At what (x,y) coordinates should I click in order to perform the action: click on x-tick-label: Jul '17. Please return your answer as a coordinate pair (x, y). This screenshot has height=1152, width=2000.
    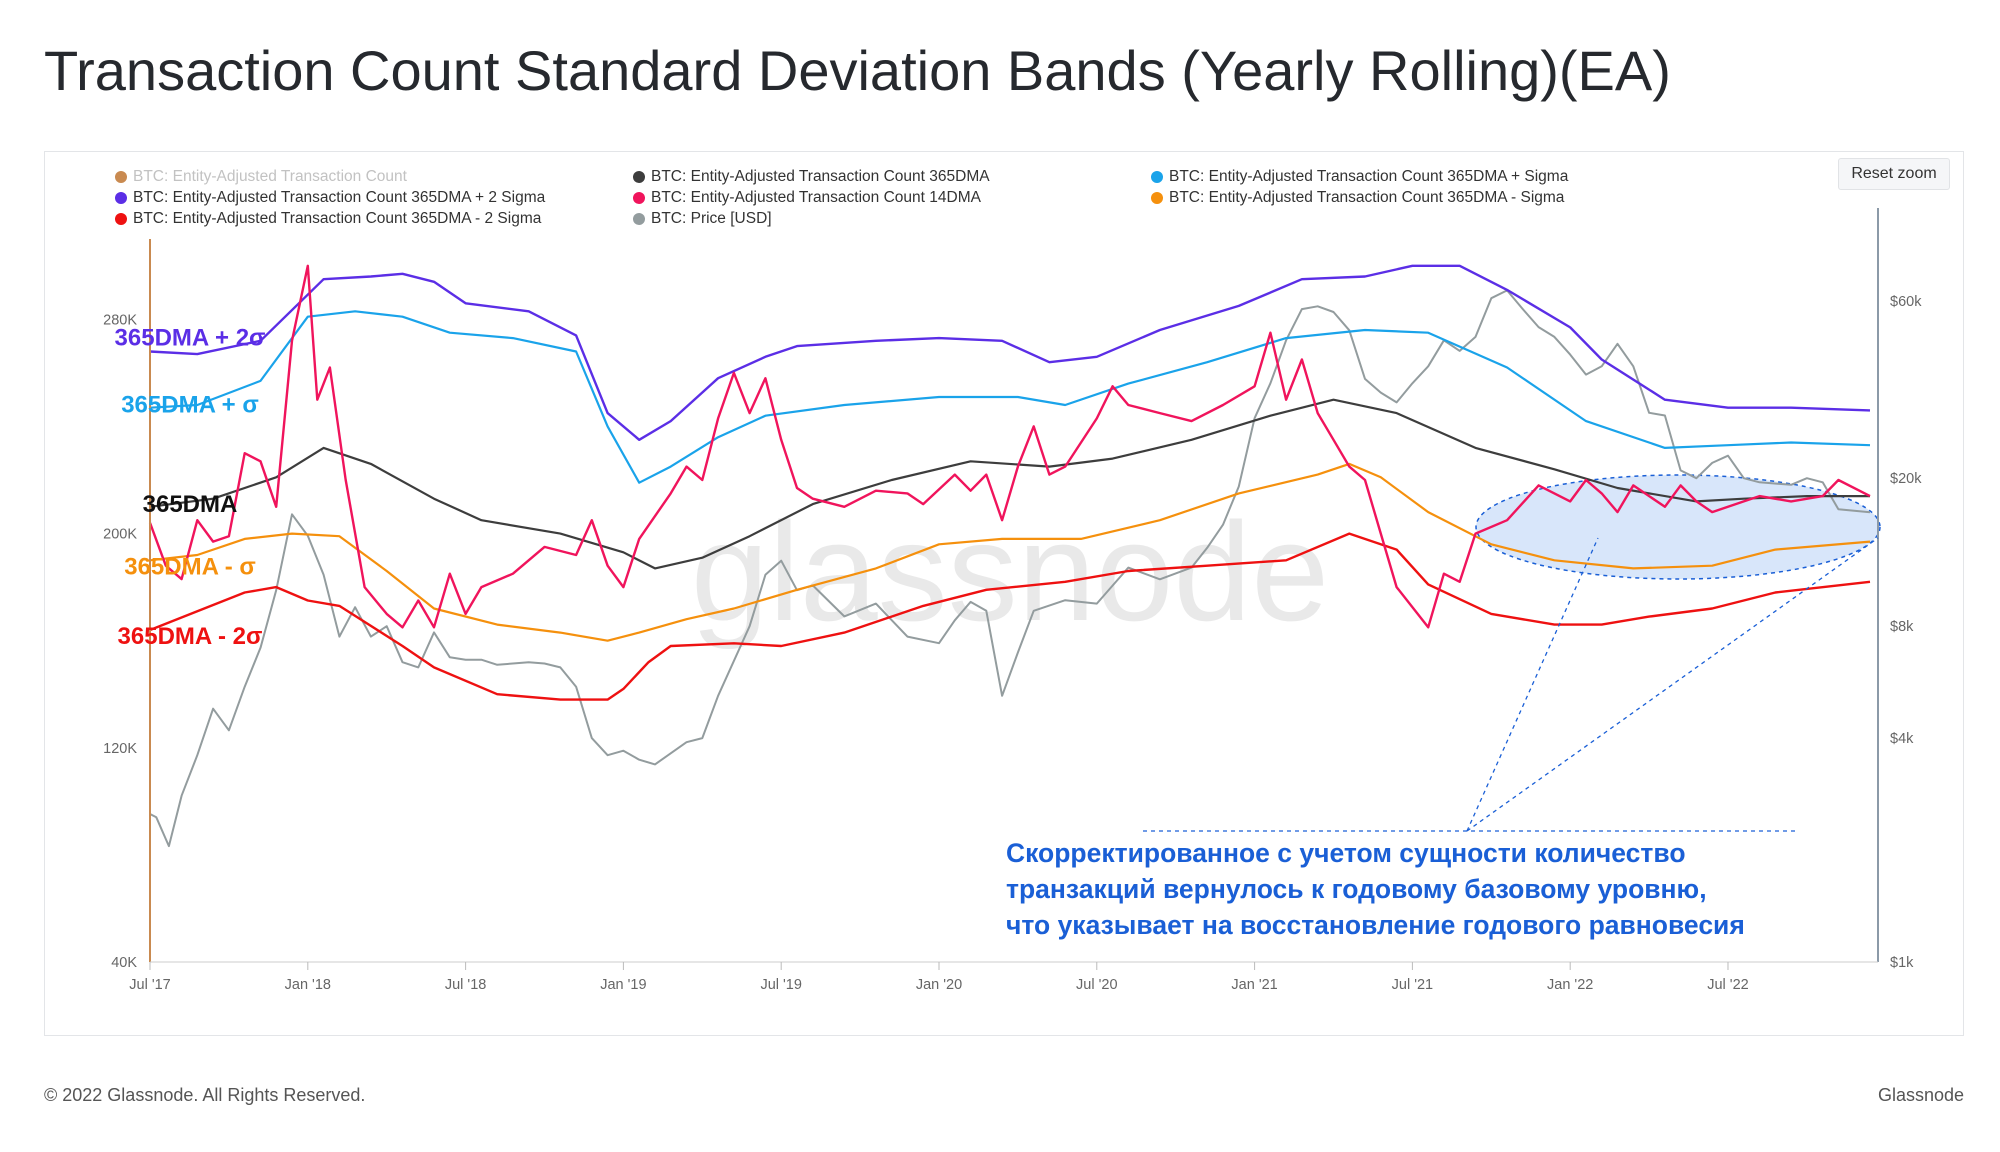
    Looking at the image, I should click on (149, 985).